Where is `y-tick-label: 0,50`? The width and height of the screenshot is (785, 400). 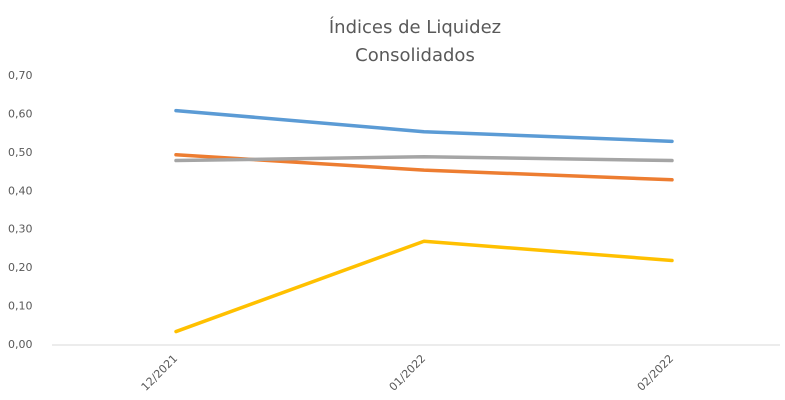 y-tick-label: 0,50 is located at coordinates (20, 152).